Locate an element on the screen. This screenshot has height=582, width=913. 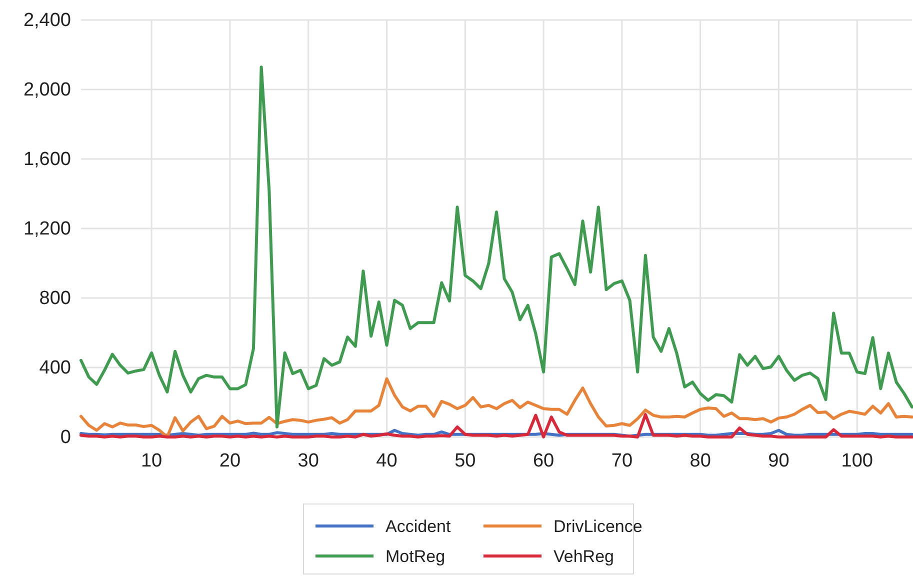
x-tick-label: 40 is located at coordinates (387, 461).